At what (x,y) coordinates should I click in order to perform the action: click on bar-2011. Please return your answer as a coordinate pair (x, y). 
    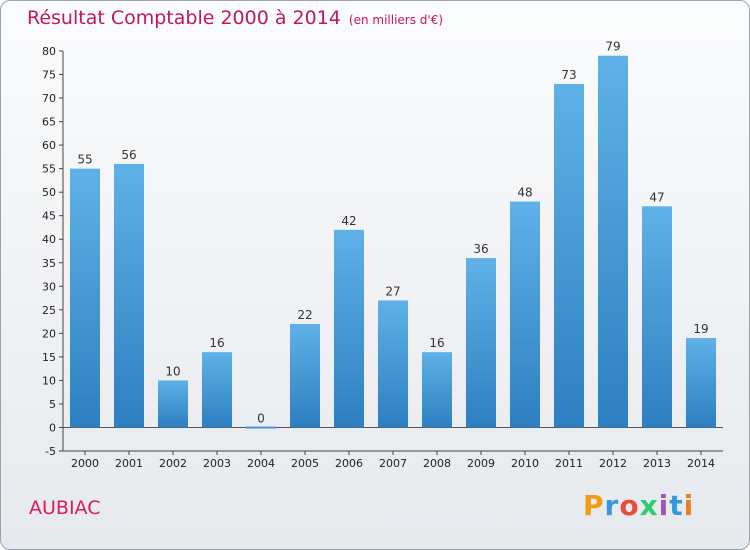
    Looking at the image, I should click on (569, 255).